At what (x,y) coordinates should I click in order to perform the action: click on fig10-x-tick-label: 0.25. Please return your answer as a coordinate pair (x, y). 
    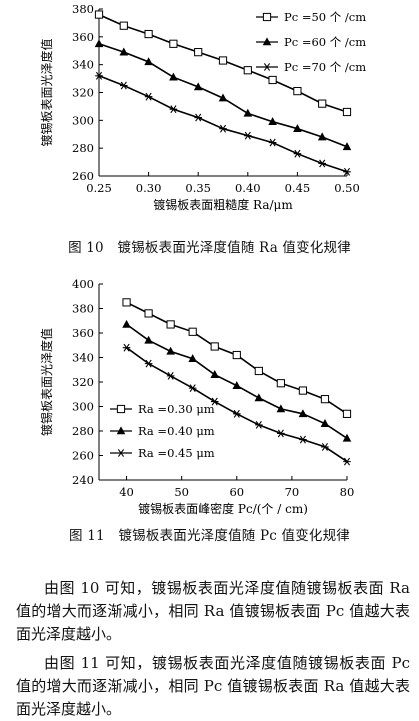
    Looking at the image, I should click on (99, 188).